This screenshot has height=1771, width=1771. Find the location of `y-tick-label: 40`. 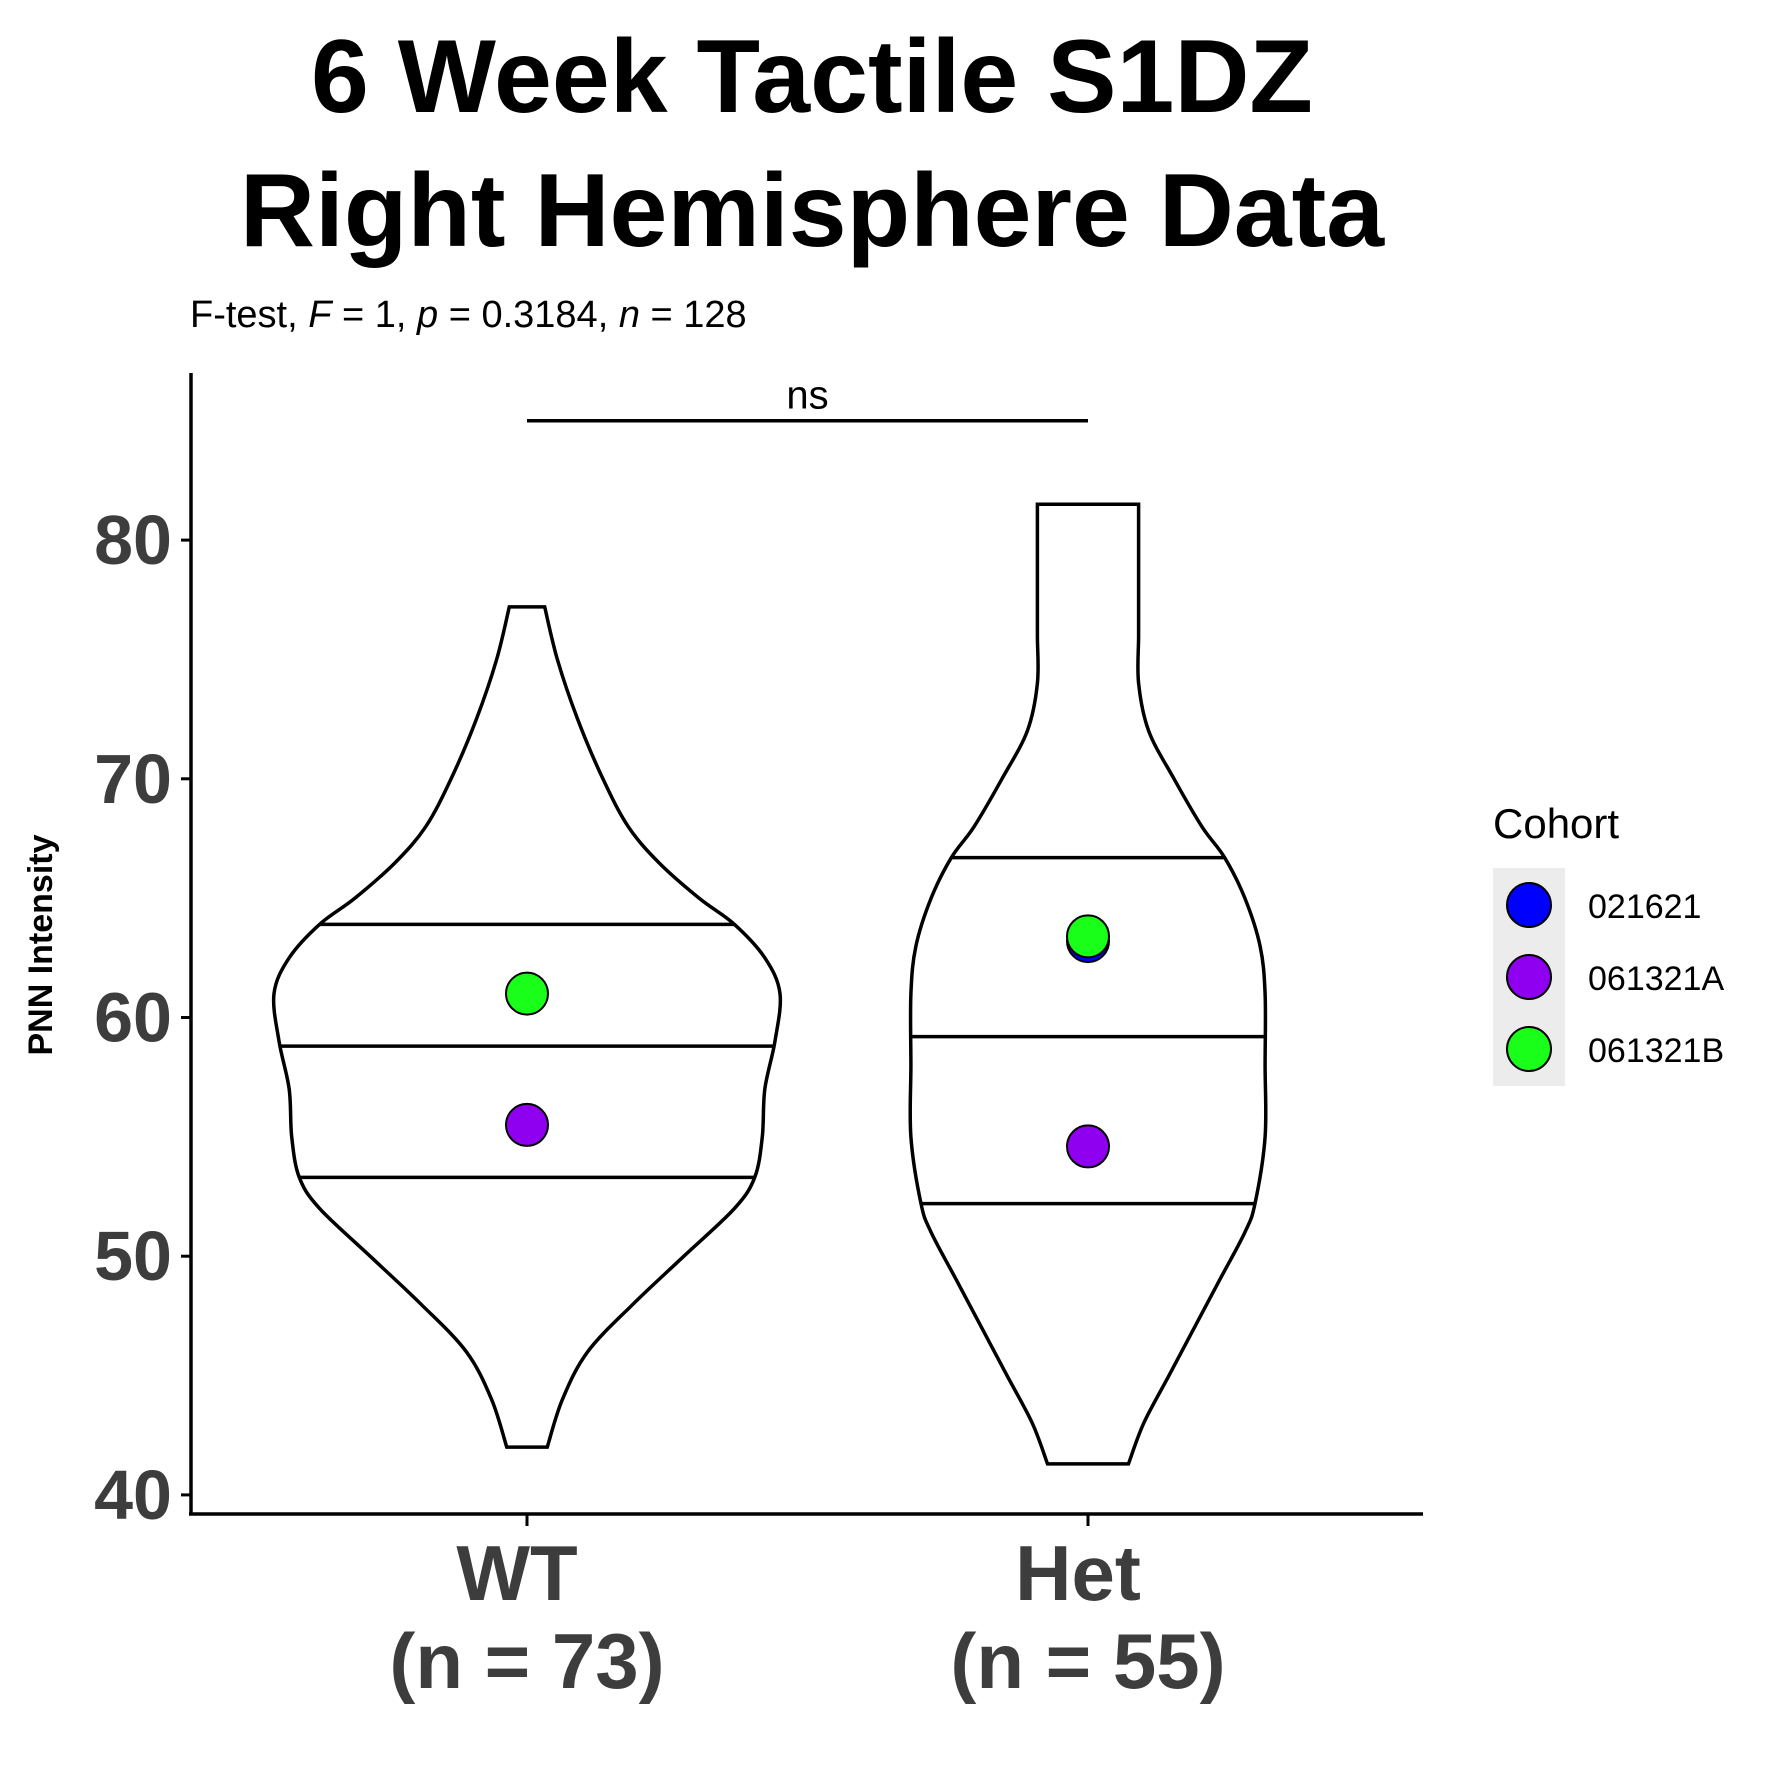

y-tick-label: 40 is located at coordinates (133, 1495).